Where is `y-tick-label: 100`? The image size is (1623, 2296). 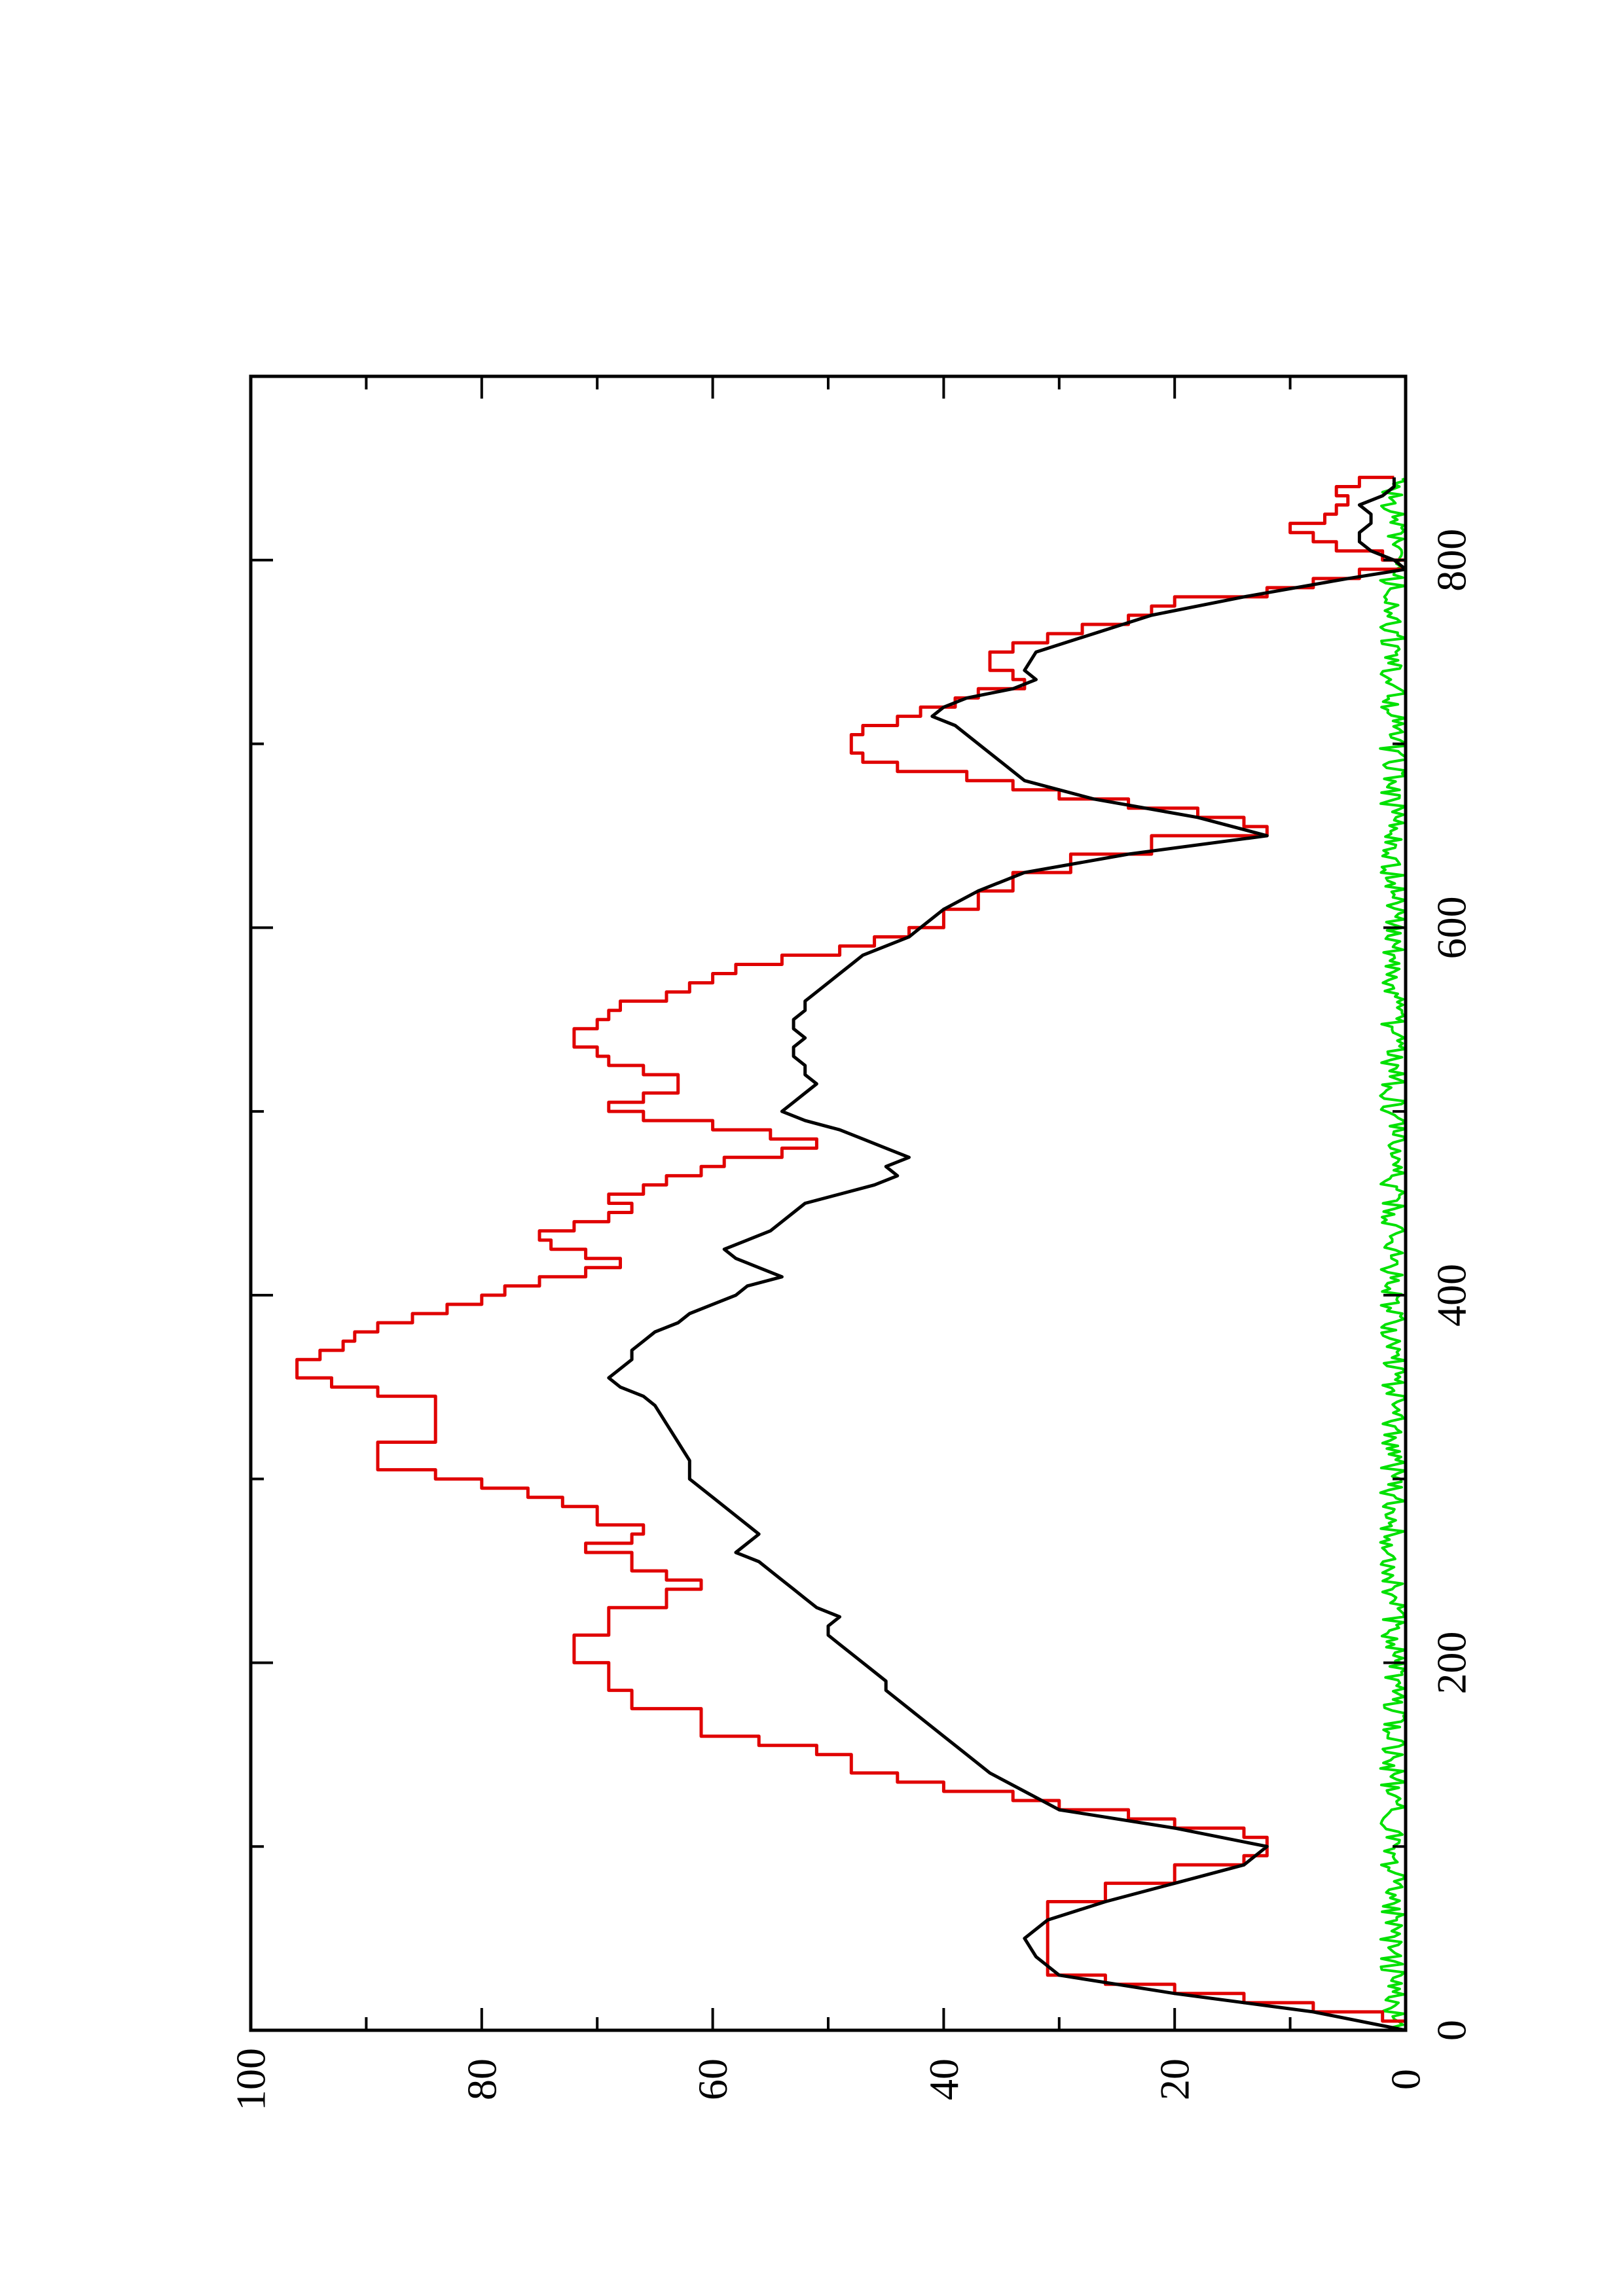
y-tick-label: 100 is located at coordinates (251, 2079).